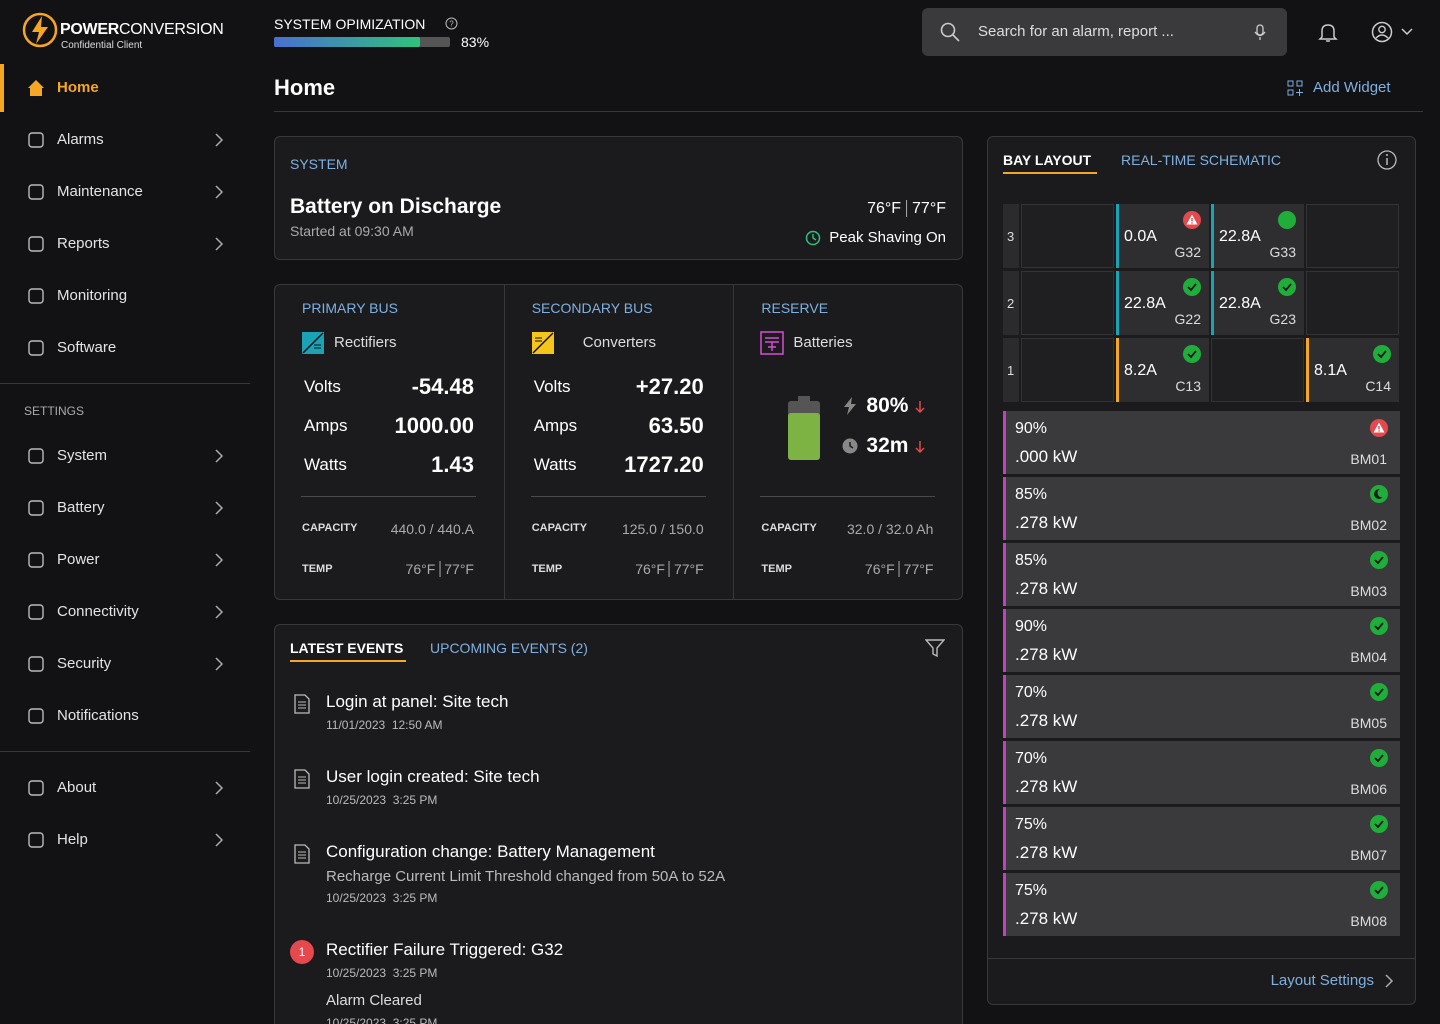 Image resolution: width=1440 pixels, height=1024 pixels. Describe the element at coordinates (1330, 371) in the screenshot. I see `slot-value: 8.1A` at that location.